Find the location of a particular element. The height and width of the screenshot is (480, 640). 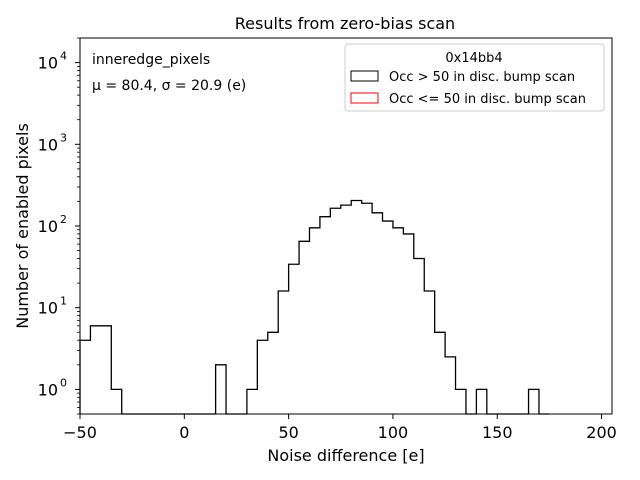

x-tick-label: 100 is located at coordinates (393, 432).